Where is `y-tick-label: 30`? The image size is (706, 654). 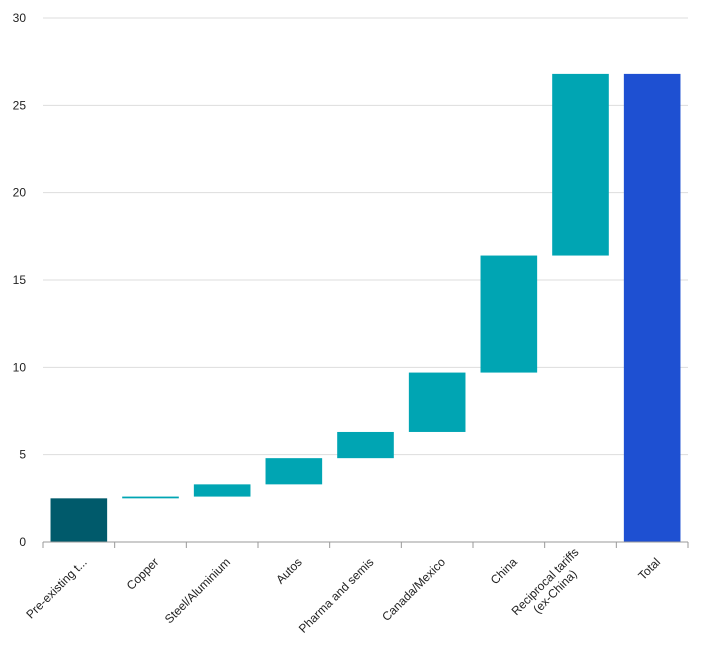
y-tick-label: 30 is located at coordinates (20, 18).